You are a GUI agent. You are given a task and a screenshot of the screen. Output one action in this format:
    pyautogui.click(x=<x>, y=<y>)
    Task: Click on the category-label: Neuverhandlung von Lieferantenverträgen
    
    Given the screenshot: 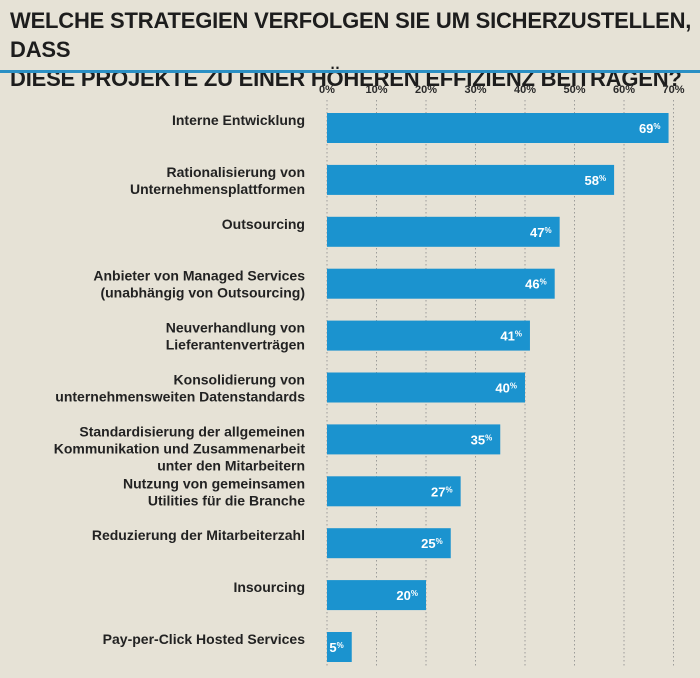 What is the action you would take?
    pyautogui.click(x=235, y=336)
    